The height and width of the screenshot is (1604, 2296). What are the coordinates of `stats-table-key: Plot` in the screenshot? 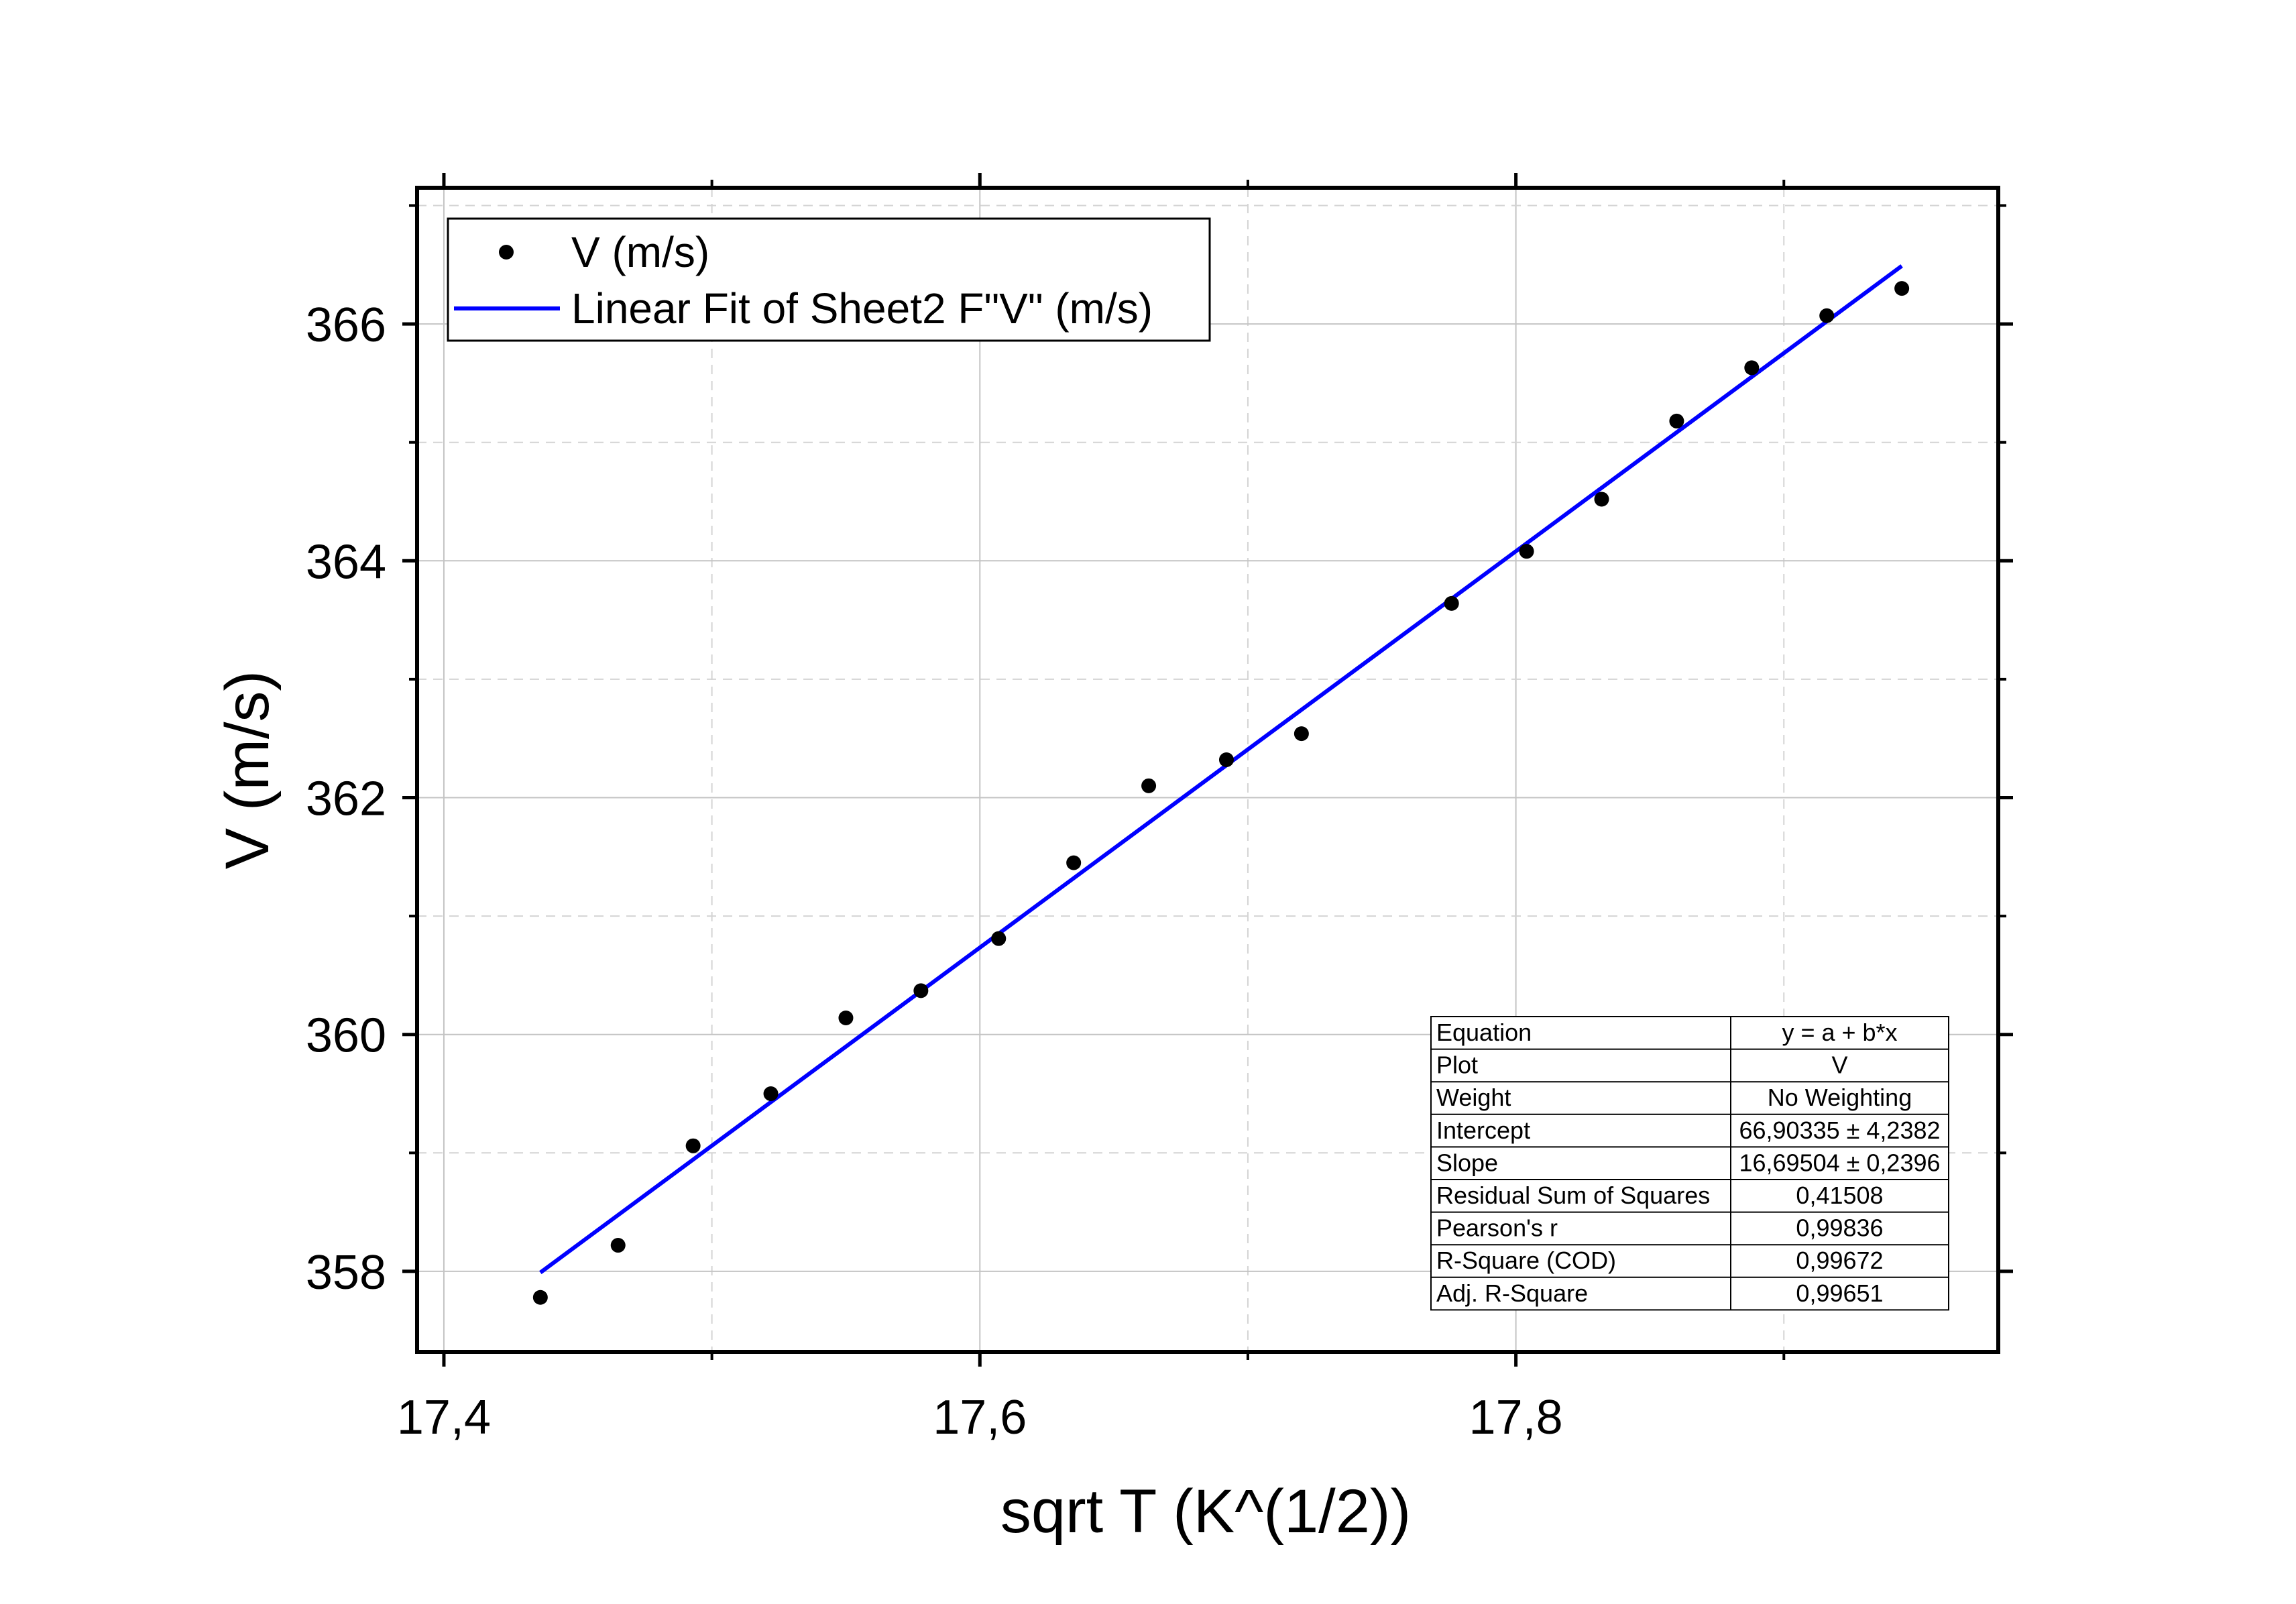 It's located at (1457, 1065).